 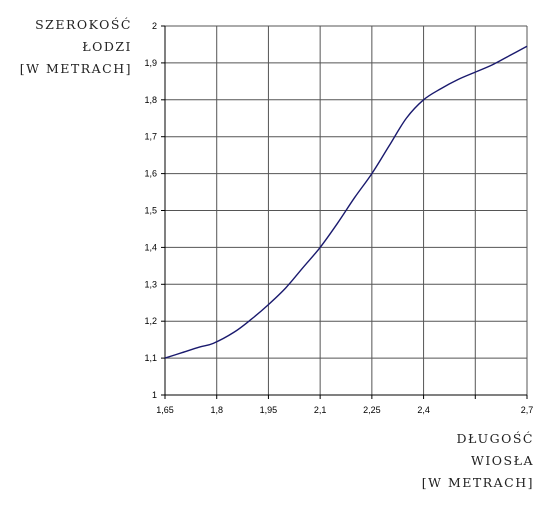 I want to click on x-tick-label: 1,8, so click(x=216, y=410).